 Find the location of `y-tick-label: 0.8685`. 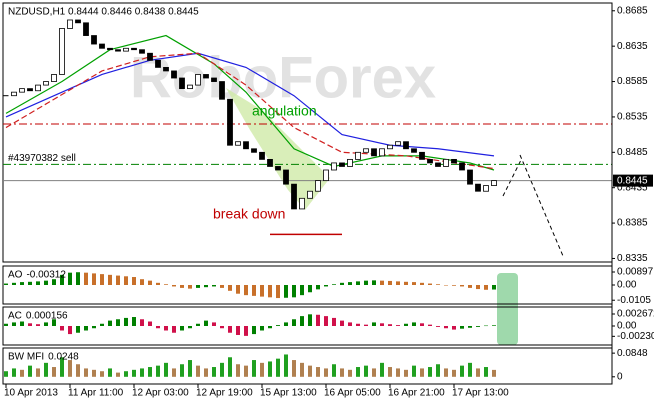

y-tick-label: 0.8685 is located at coordinates (632, 10).